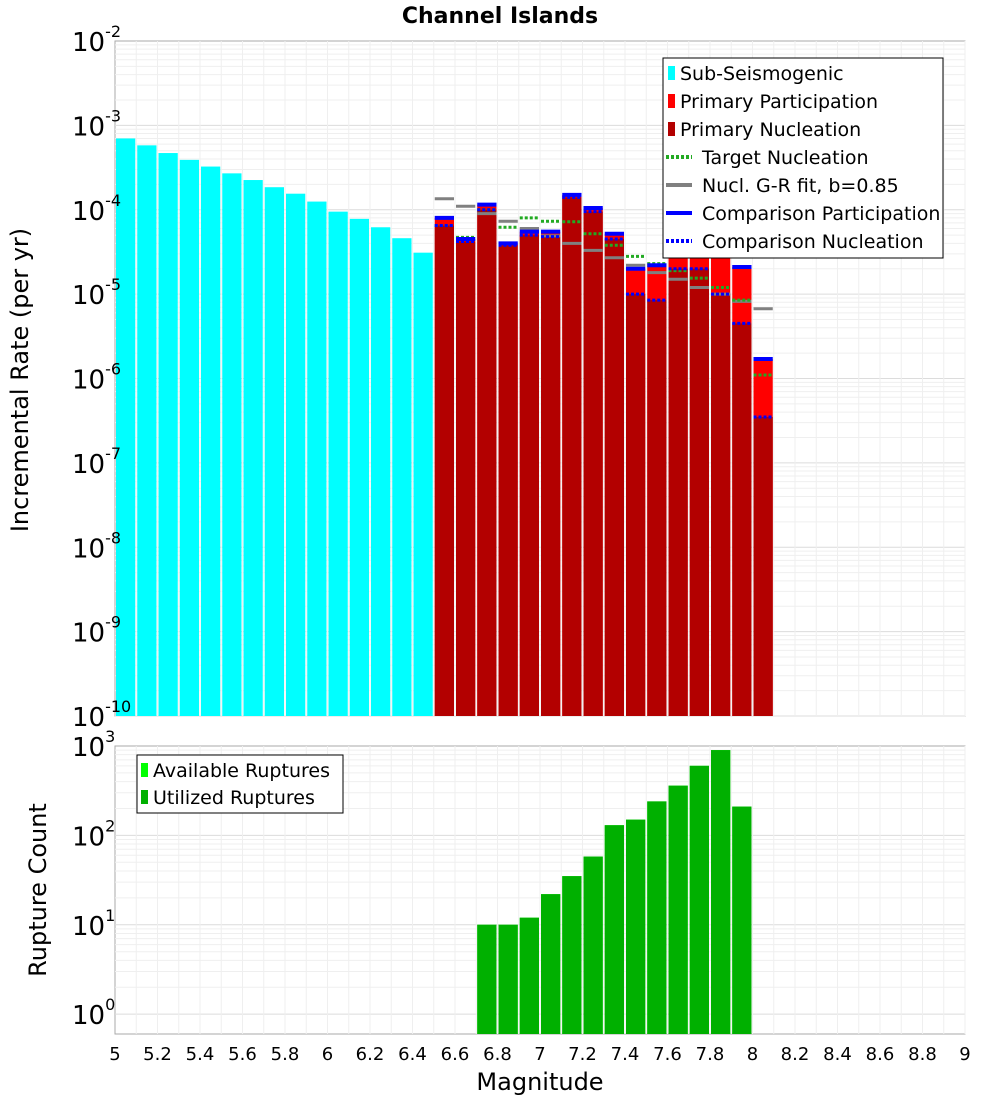  What do you see at coordinates (93, 834) in the screenshot?
I see `bottom-y-tick-label: 10²` at bounding box center [93, 834].